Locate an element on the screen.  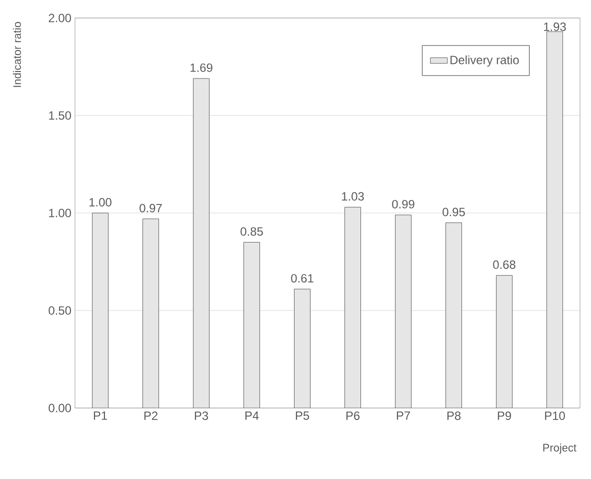
x-tick-label: P6 is located at coordinates (353, 416).